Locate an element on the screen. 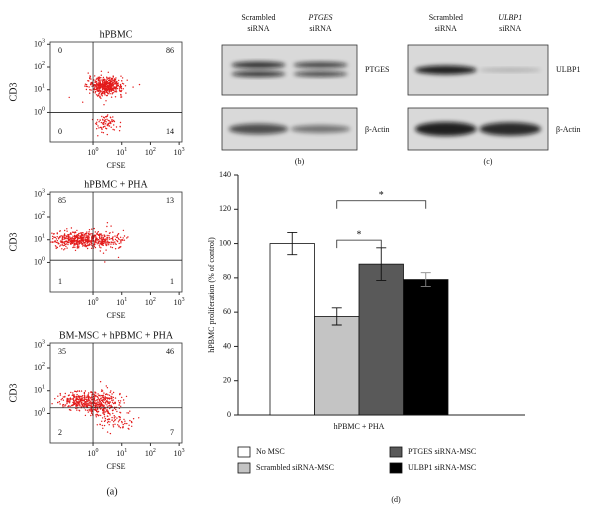 This screenshot has height=515, width=600. significance-bracket is located at coordinates (359, 244).